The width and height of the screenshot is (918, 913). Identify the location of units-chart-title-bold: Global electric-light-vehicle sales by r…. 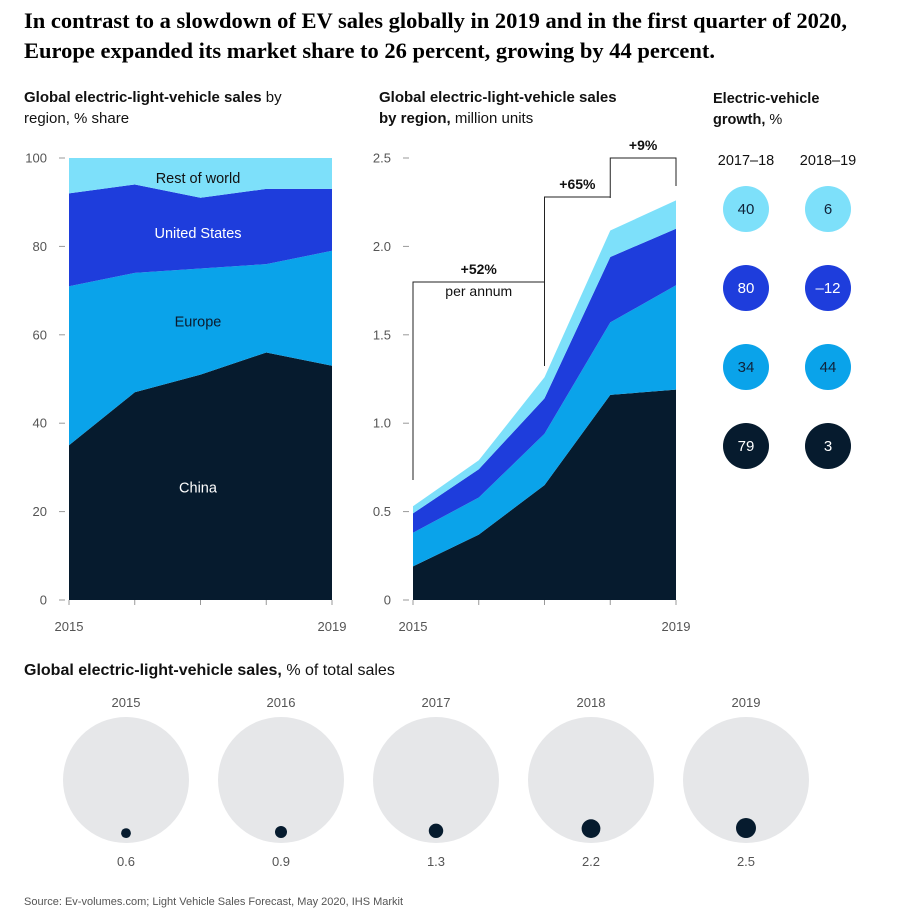
(498, 108).